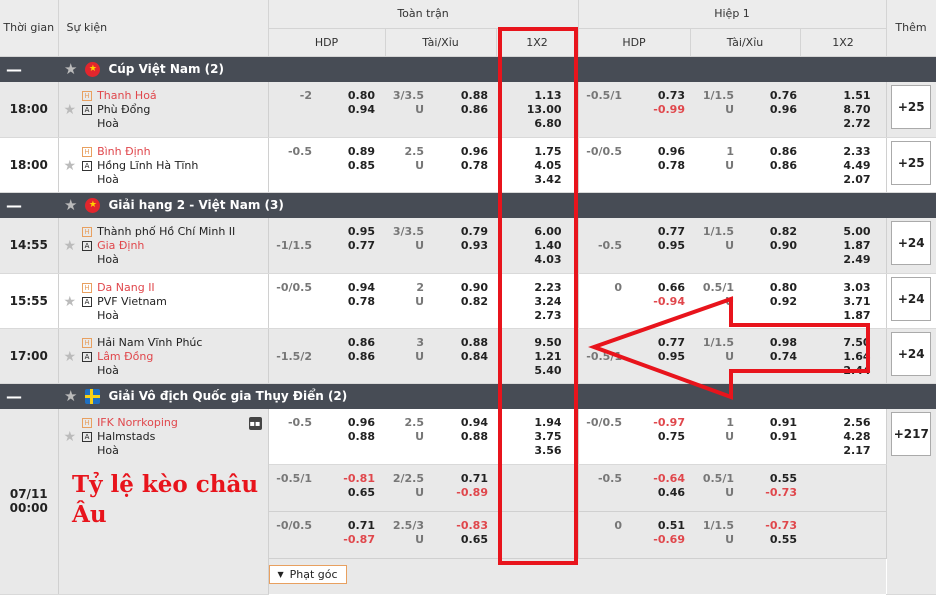 The image size is (936, 595). Describe the element at coordinates (911, 298) in the screenshot. I see `more-markets-button: +24` at that location.